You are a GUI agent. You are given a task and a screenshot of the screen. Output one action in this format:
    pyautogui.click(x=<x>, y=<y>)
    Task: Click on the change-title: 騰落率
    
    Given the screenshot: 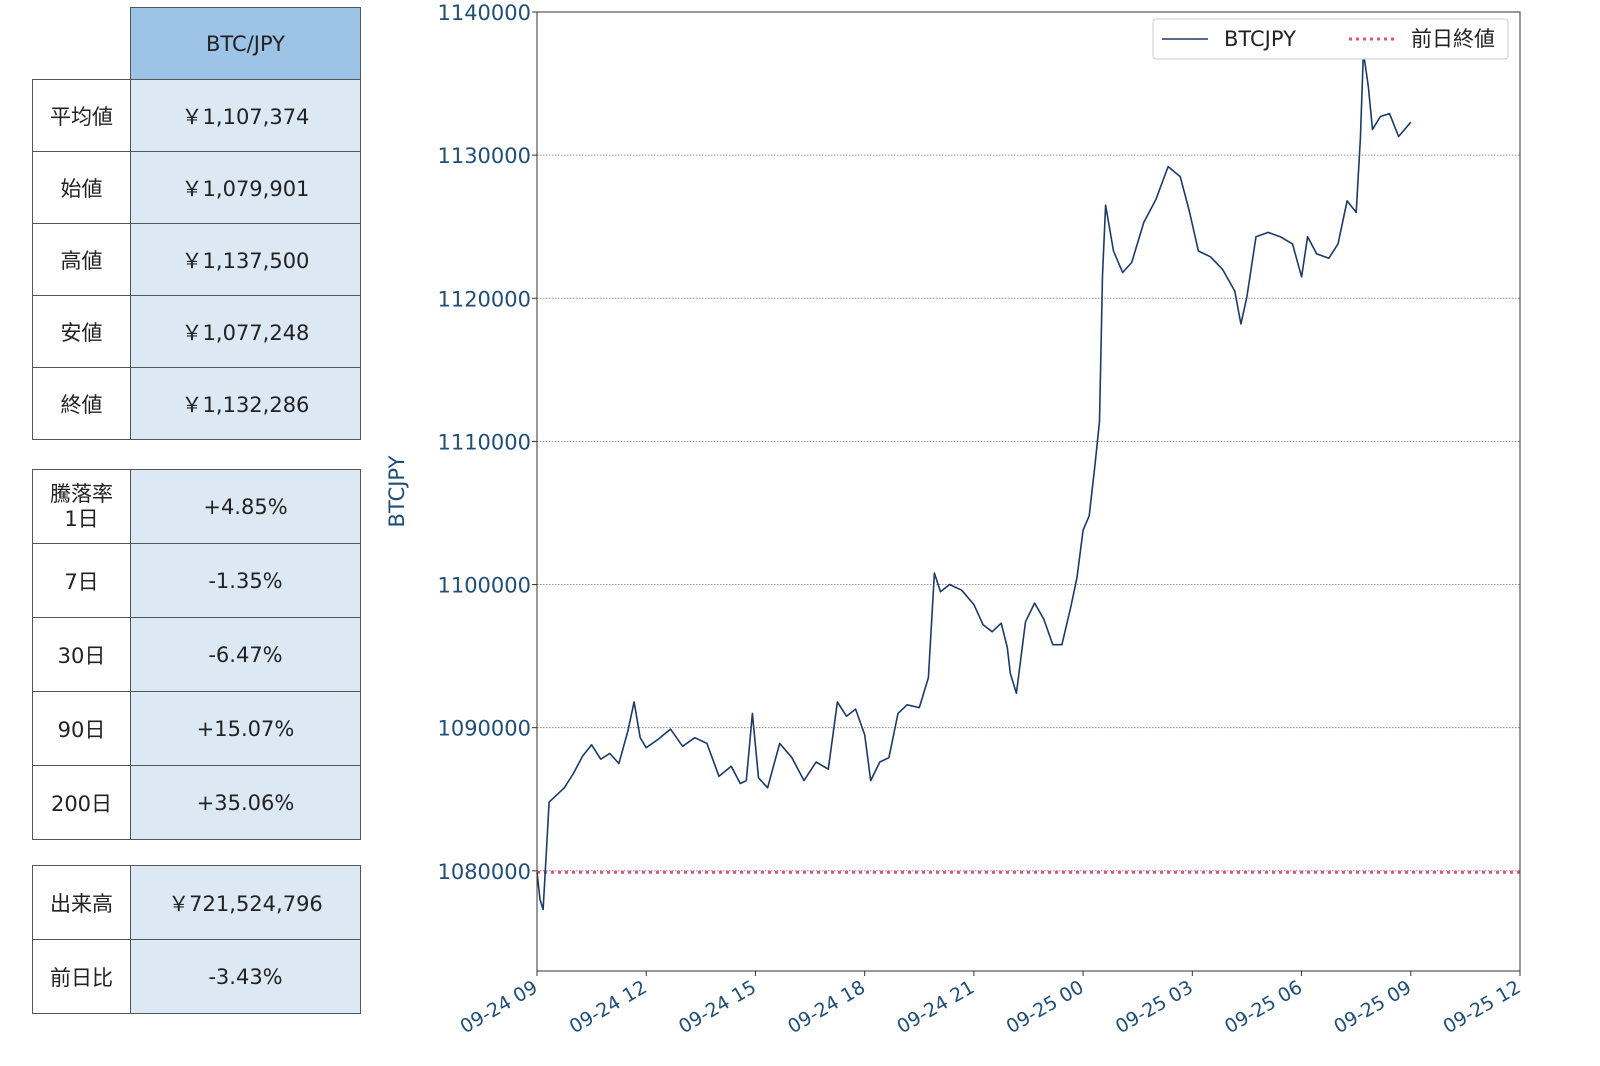 What is the action you would take?
    pyautogui.click(x=81, y=493)
    